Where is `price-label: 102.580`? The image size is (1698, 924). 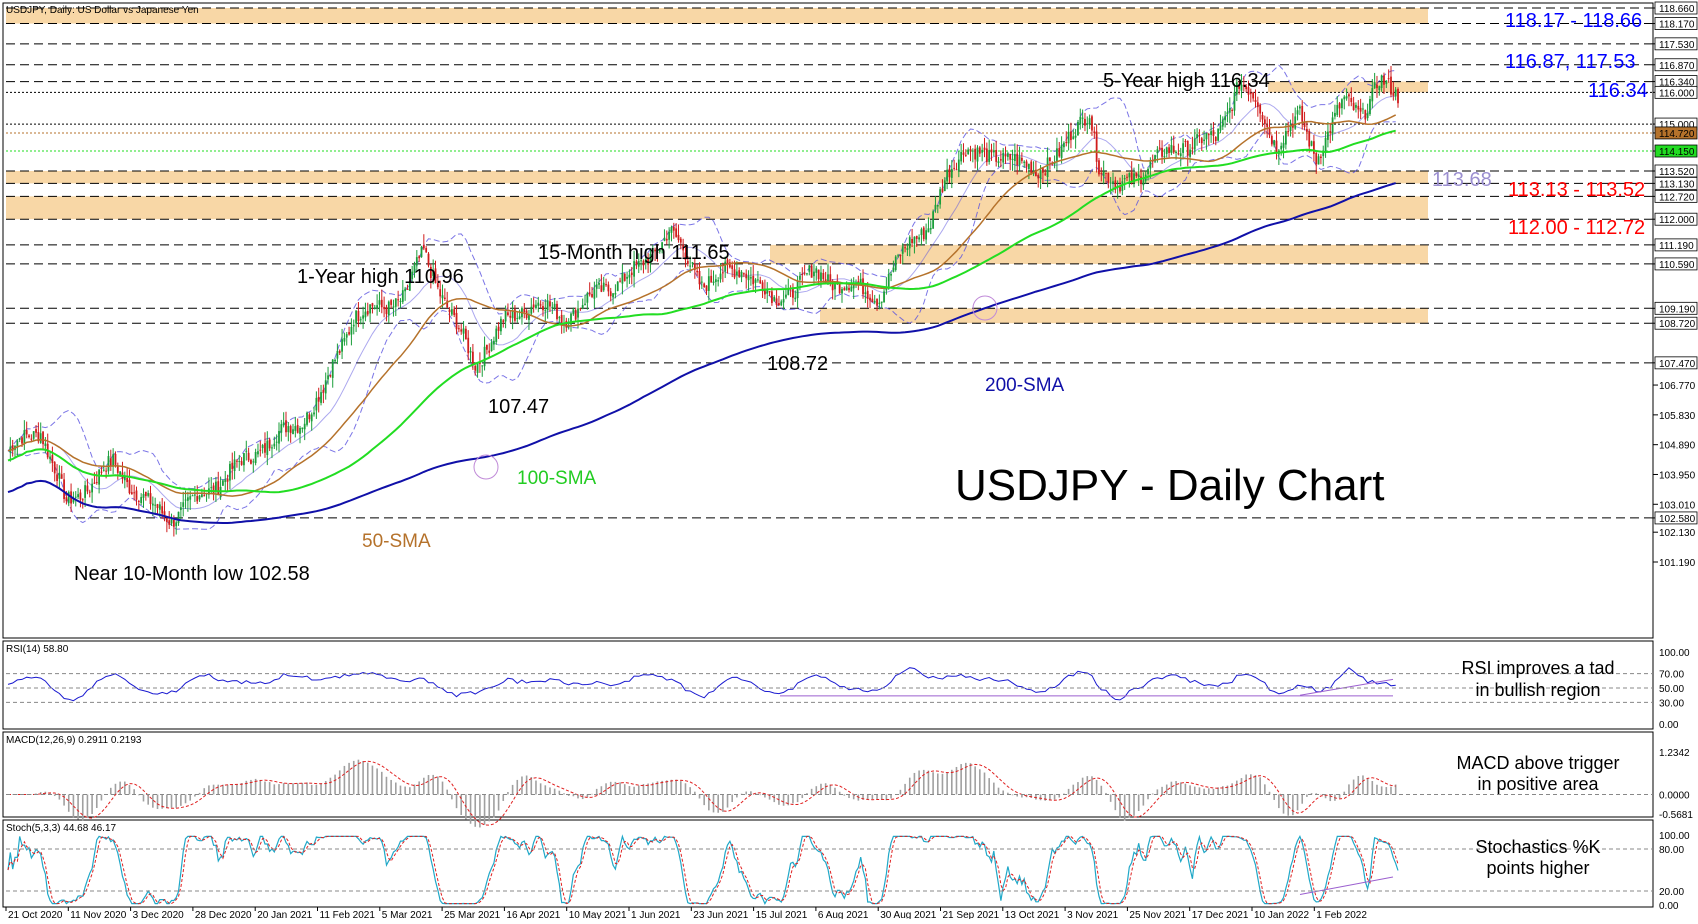
price-label: 102.580 is located at coordinates (1677, 519).